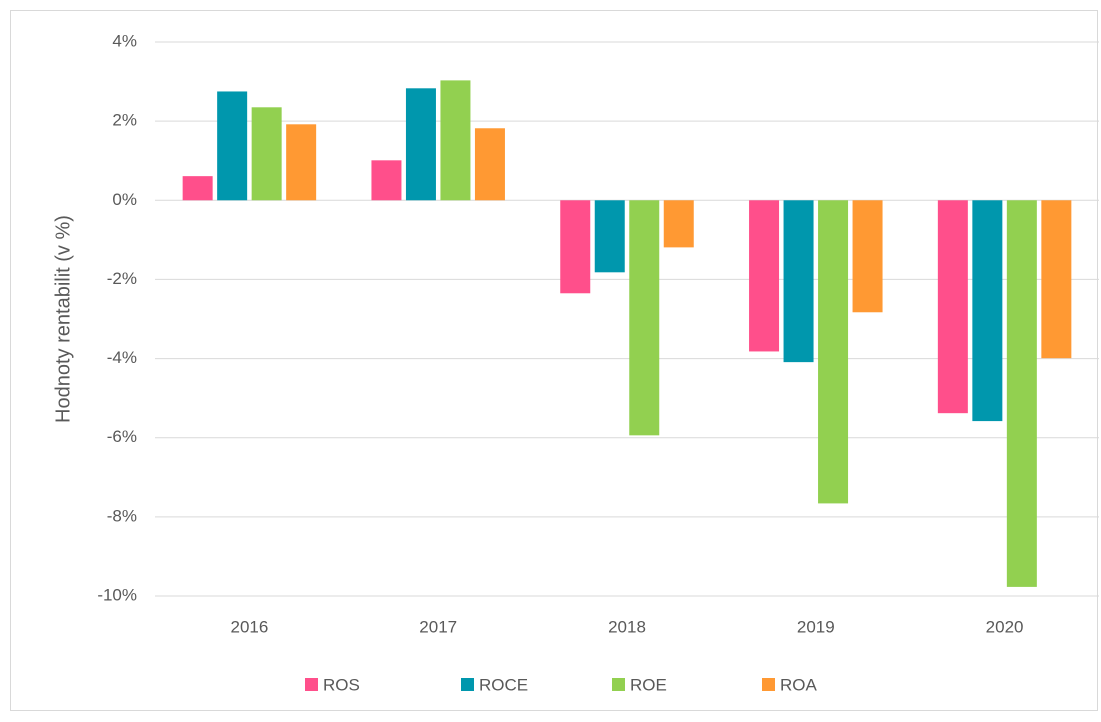  I want to click on y-axis-label: Hodnoty rentabilit (v %), so click(63, 319).